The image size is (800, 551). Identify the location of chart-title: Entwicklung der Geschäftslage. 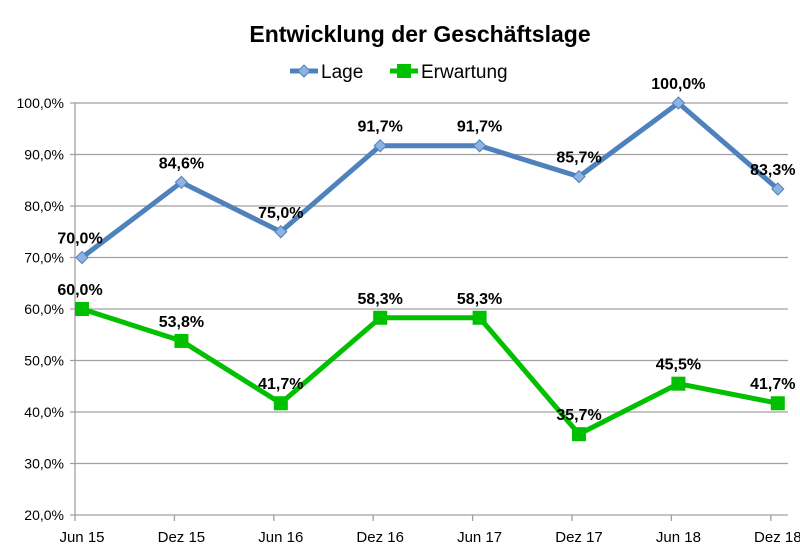
(419, 34).